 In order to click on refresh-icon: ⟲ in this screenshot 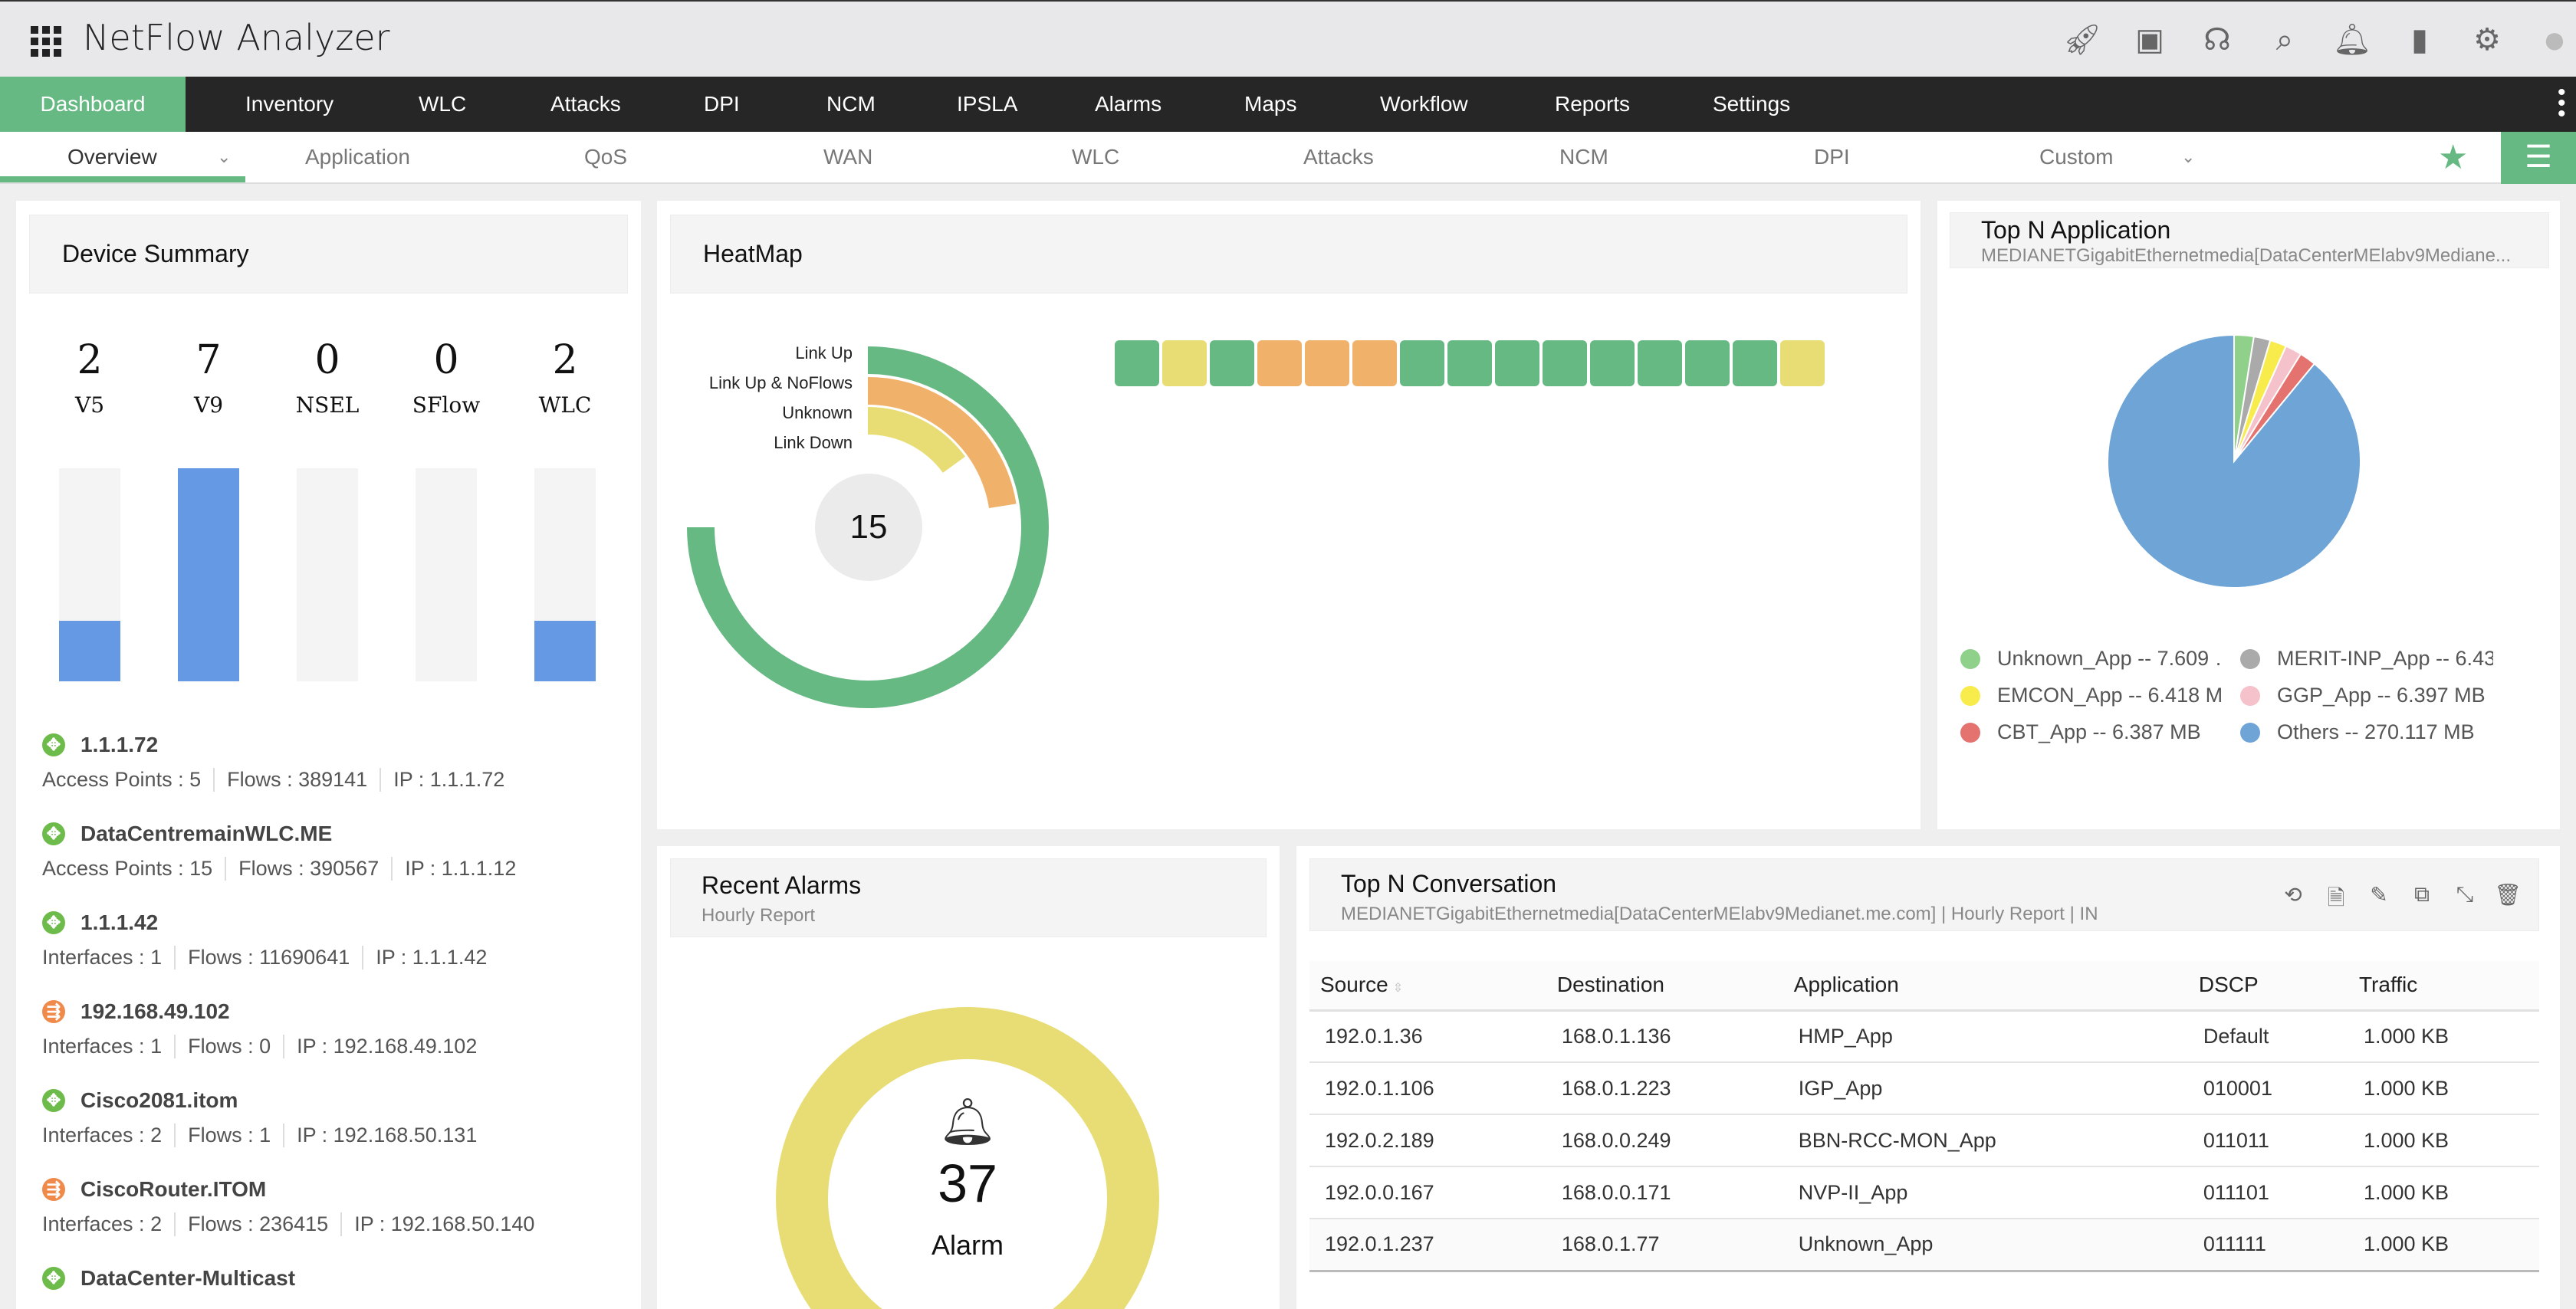, I will do `click(2293, 895)`.